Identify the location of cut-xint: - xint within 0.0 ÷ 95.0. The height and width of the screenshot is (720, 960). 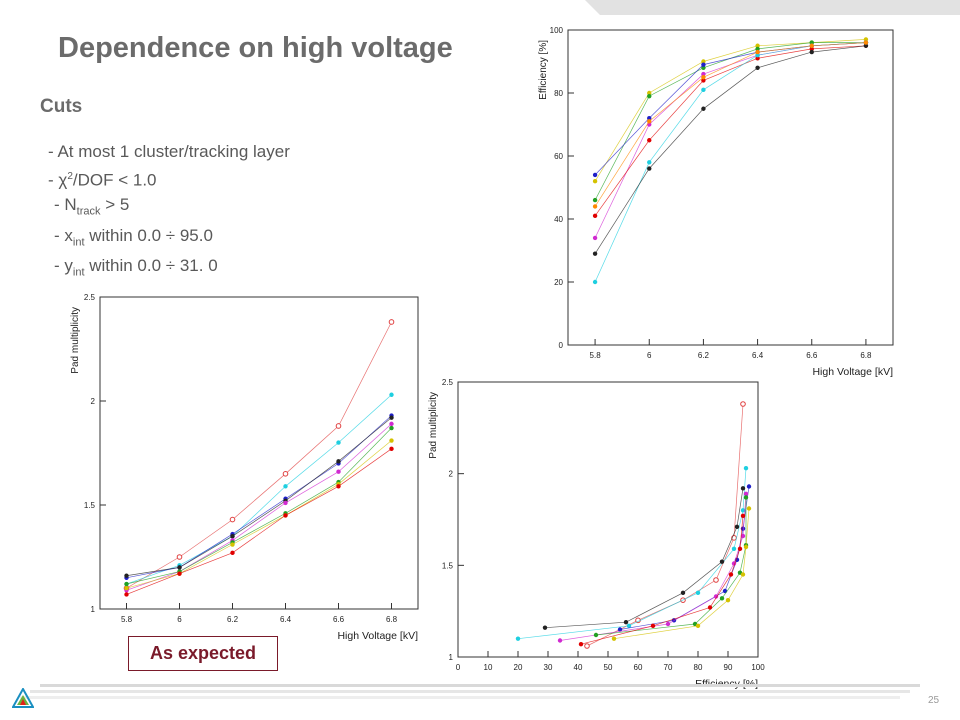
(133, 236).